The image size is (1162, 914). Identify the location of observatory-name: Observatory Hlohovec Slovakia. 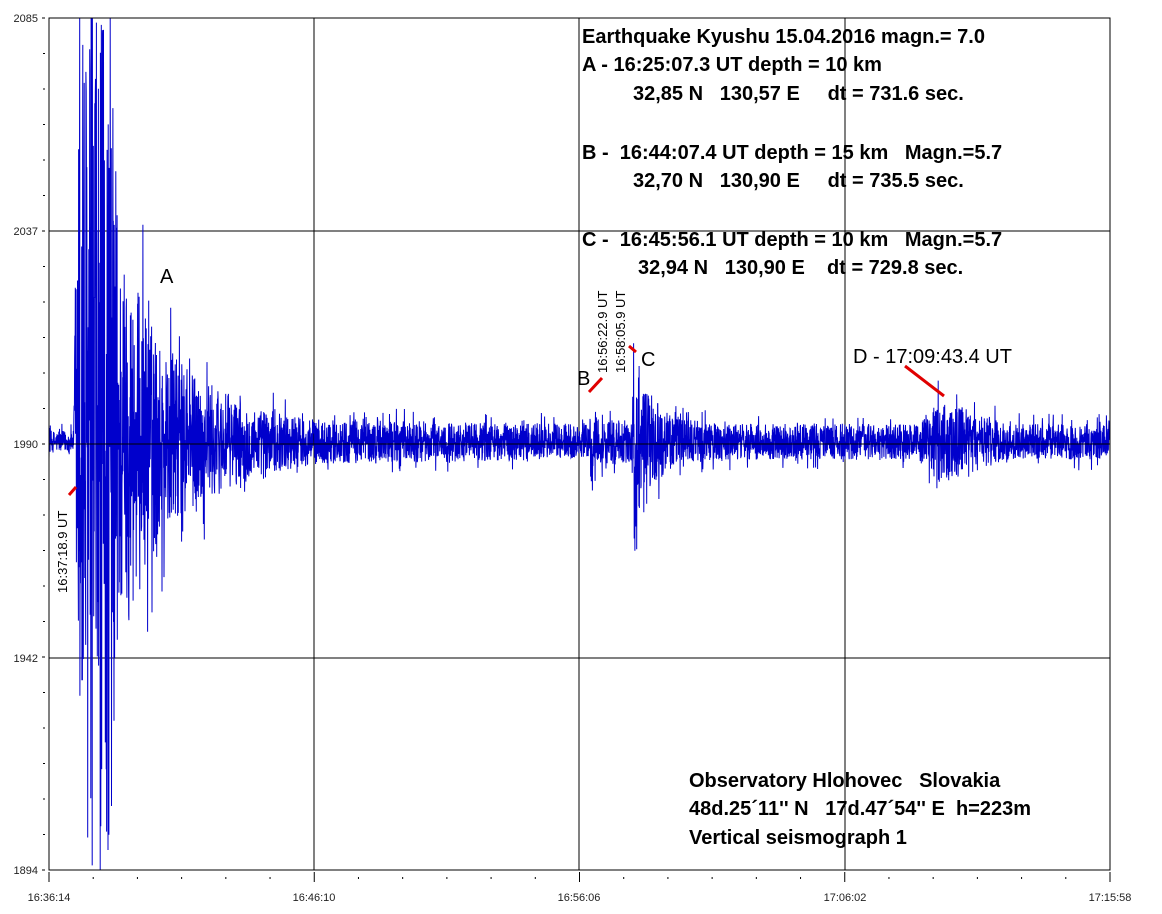
(845, 781).